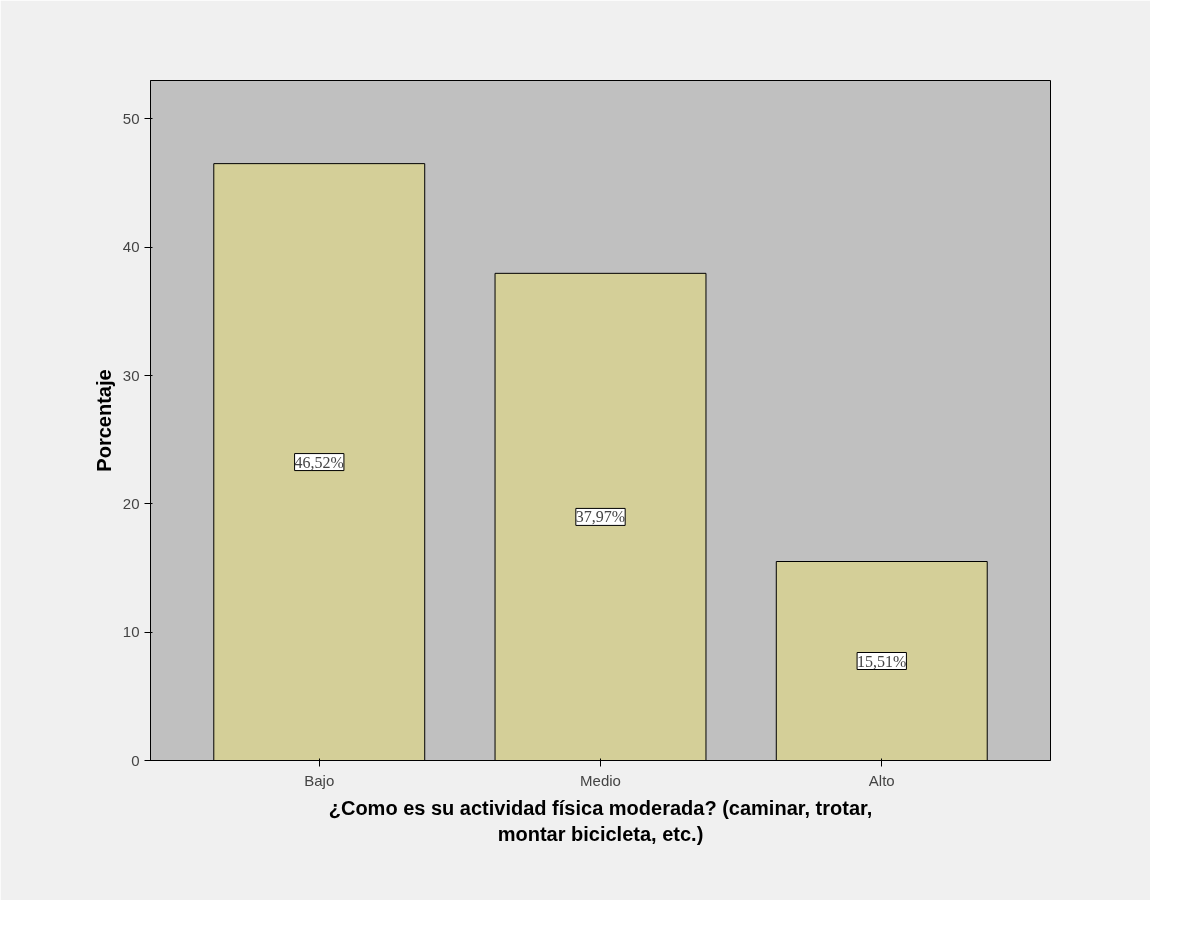  What do you see at coordinates (131, 118) in the screenshot?
I see `y-tick-label: 50` at bounding box center [131, 118].